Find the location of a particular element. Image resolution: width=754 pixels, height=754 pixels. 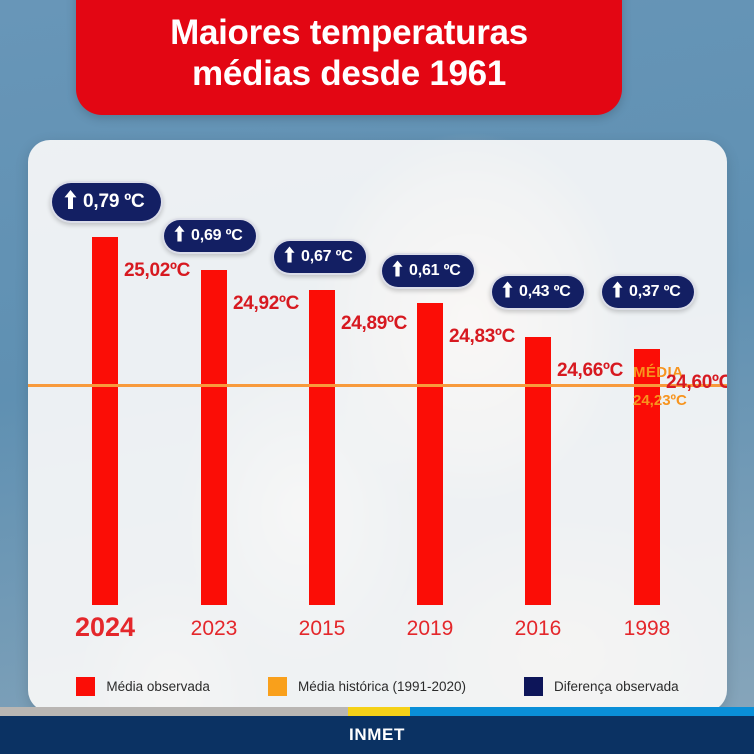

title-card: Maiores temperaturas médias desde 1961 is located at coordinates (349, 57).